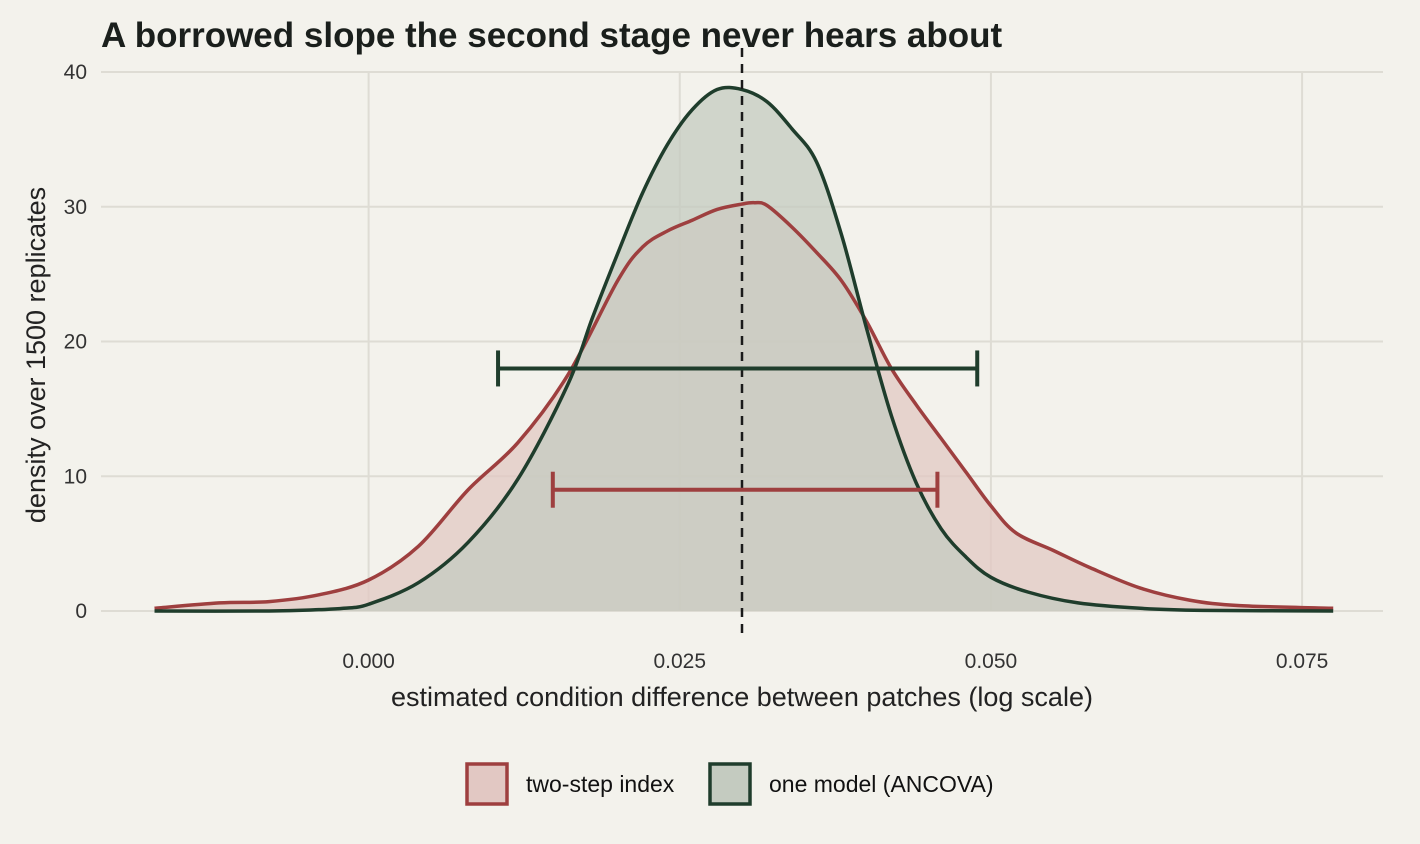 This screenshot has width=1420, height=844. What do you see at coordinates (738, 368) in the screenshot?
I see `interval-one-model-ancova` at bounding box center [738, 368].